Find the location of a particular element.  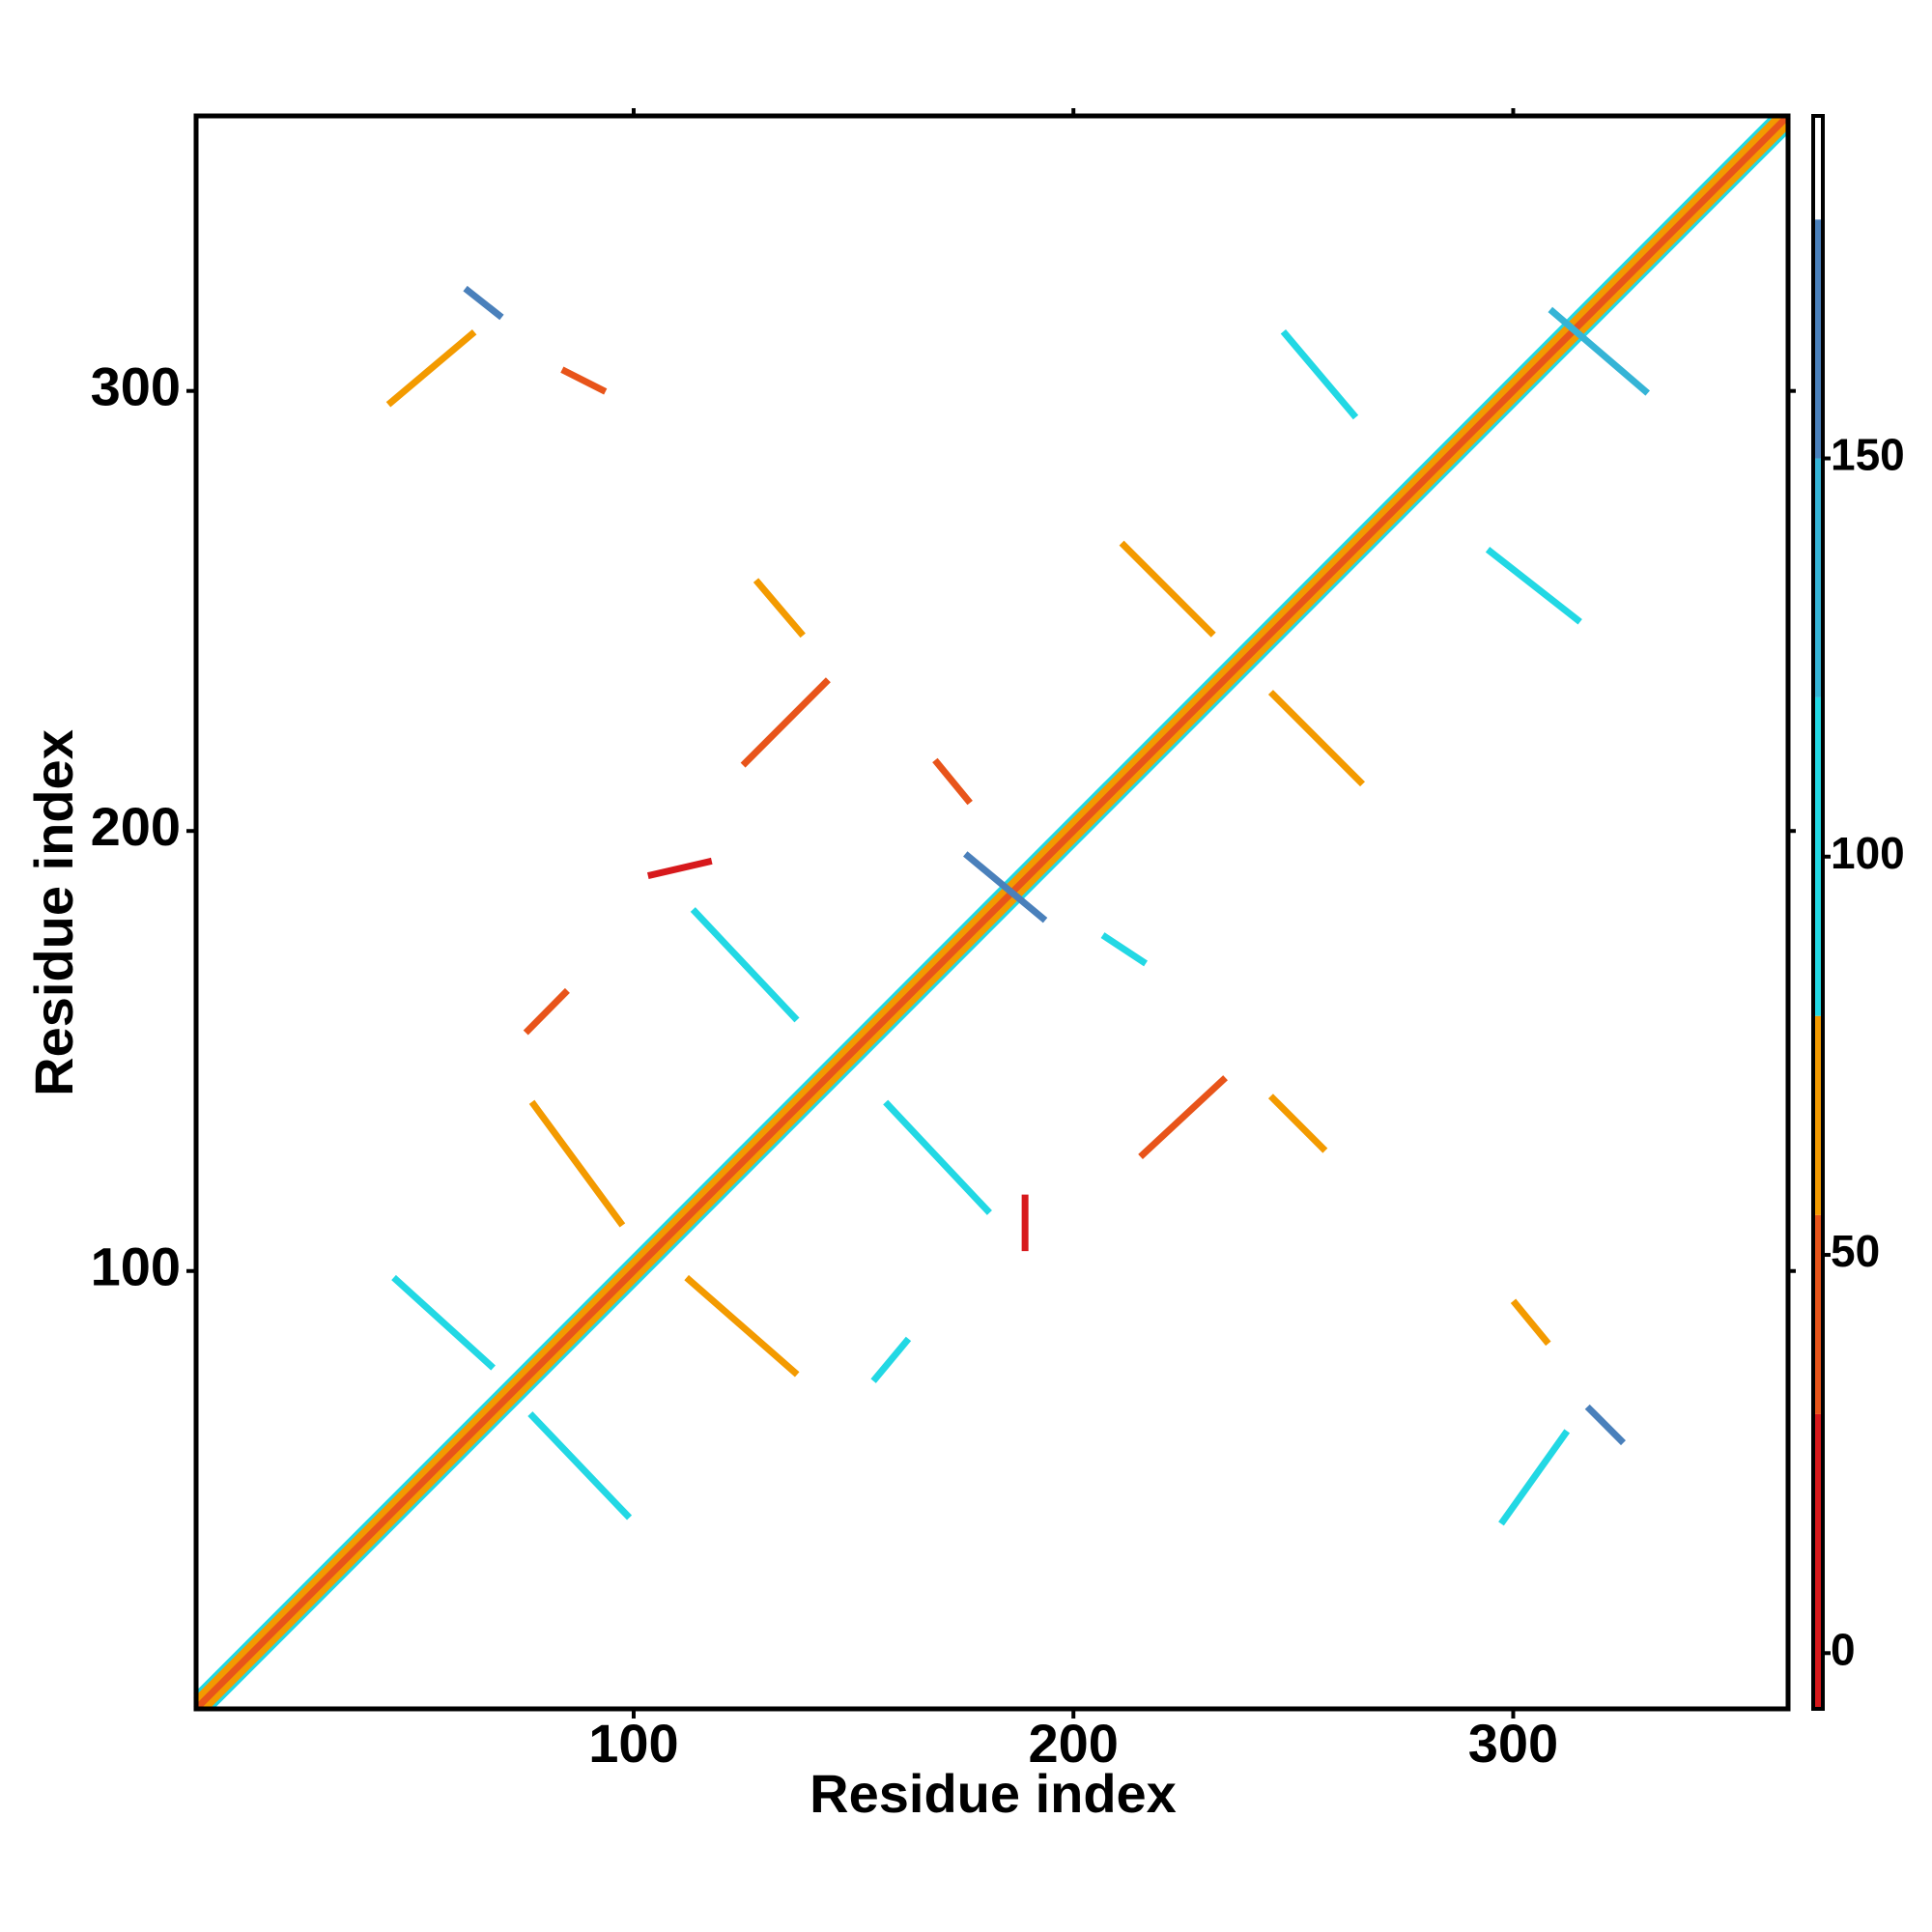

colorbar-tick-label: 150 is located at coordinates (1868, 455).